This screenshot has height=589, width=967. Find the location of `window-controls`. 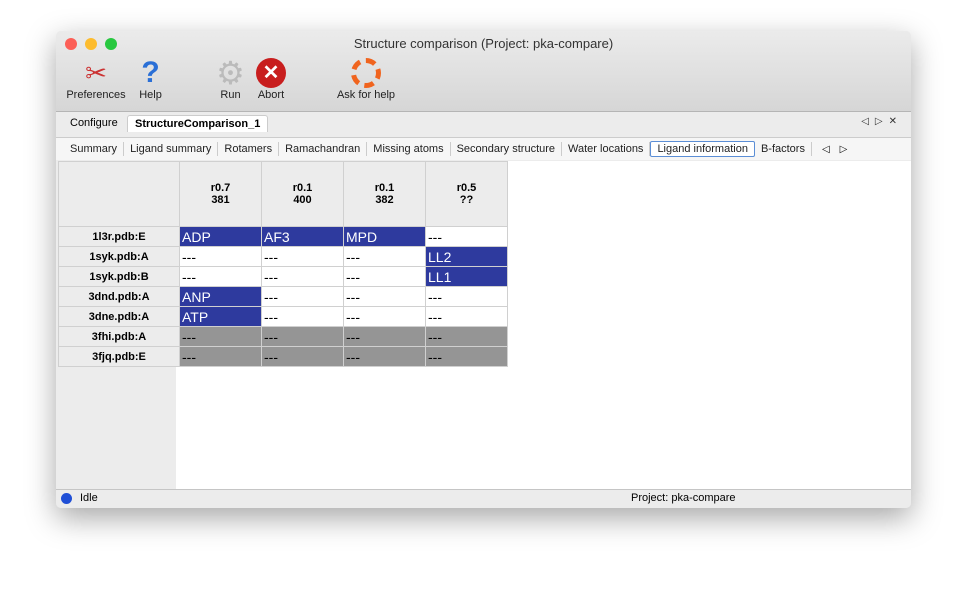

window-controls is located at coordinates (91, 44).